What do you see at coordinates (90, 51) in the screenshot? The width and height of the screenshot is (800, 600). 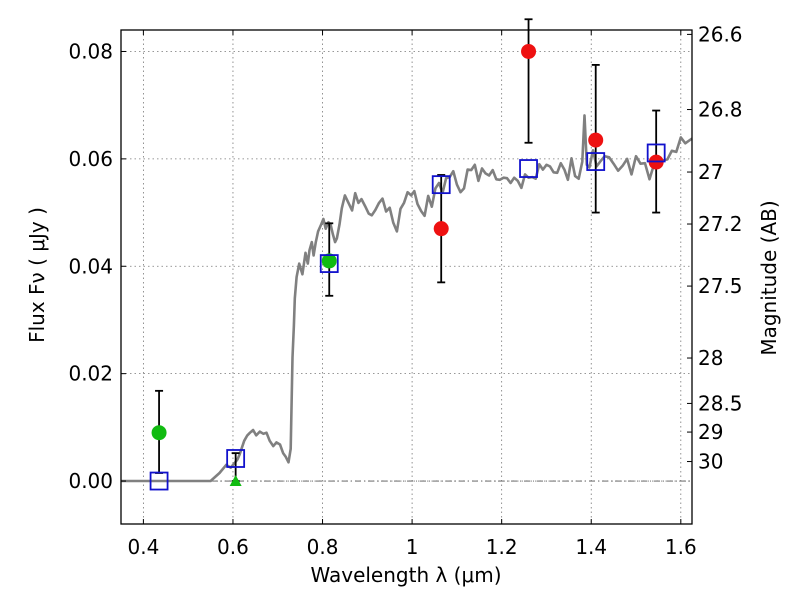 I see `y-tick-label: 0.08` at bounding box center [90, 51].